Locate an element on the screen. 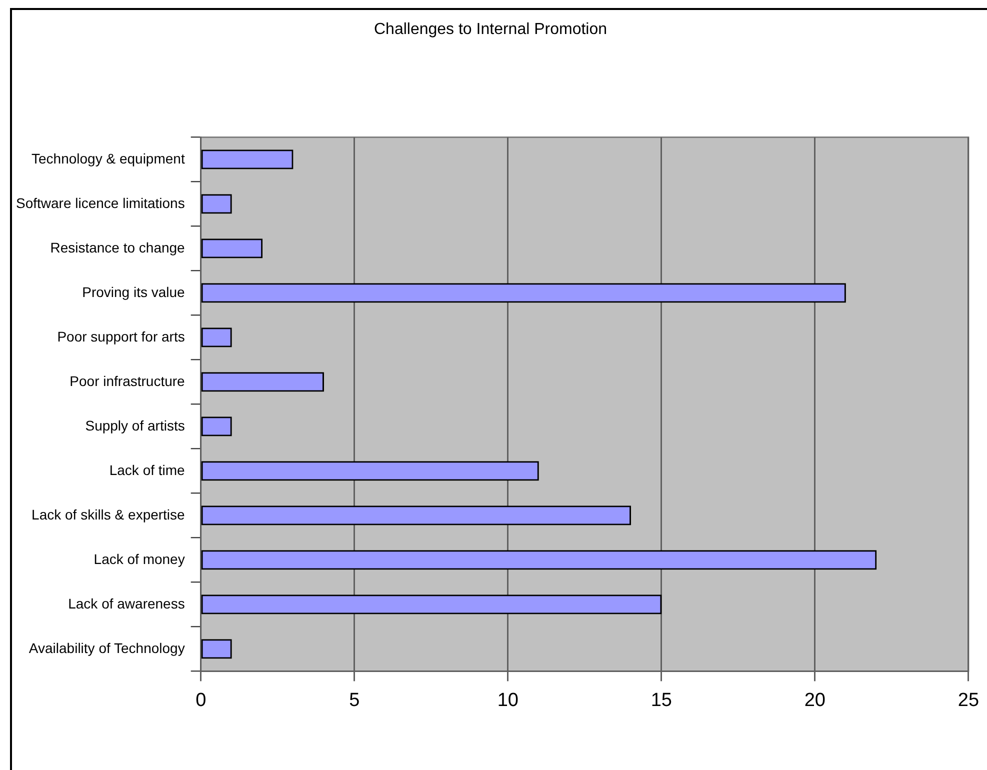 The image size is (987, 770). chart-title: Challenges to Internal Promotion is located at coordinates (491, 29).